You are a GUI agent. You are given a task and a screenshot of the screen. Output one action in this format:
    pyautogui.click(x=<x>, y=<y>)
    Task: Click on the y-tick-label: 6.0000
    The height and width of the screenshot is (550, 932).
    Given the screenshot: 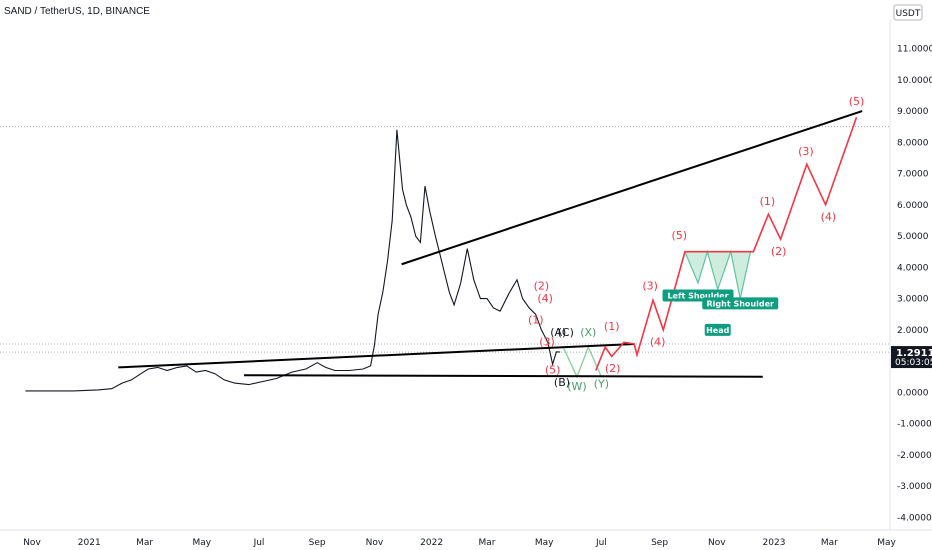 What is the action you would take?
    pyautogui.click(x=913, y=206)
    